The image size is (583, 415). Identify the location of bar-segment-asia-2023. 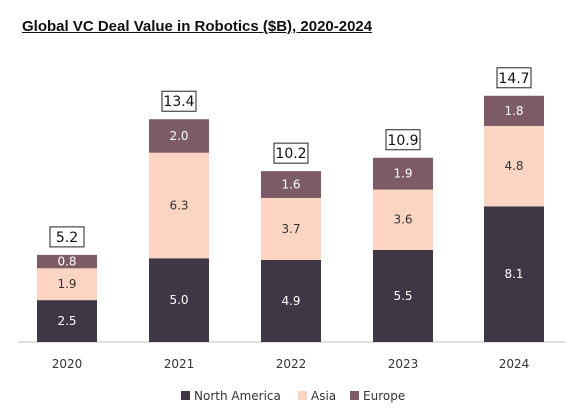
(403, 219).